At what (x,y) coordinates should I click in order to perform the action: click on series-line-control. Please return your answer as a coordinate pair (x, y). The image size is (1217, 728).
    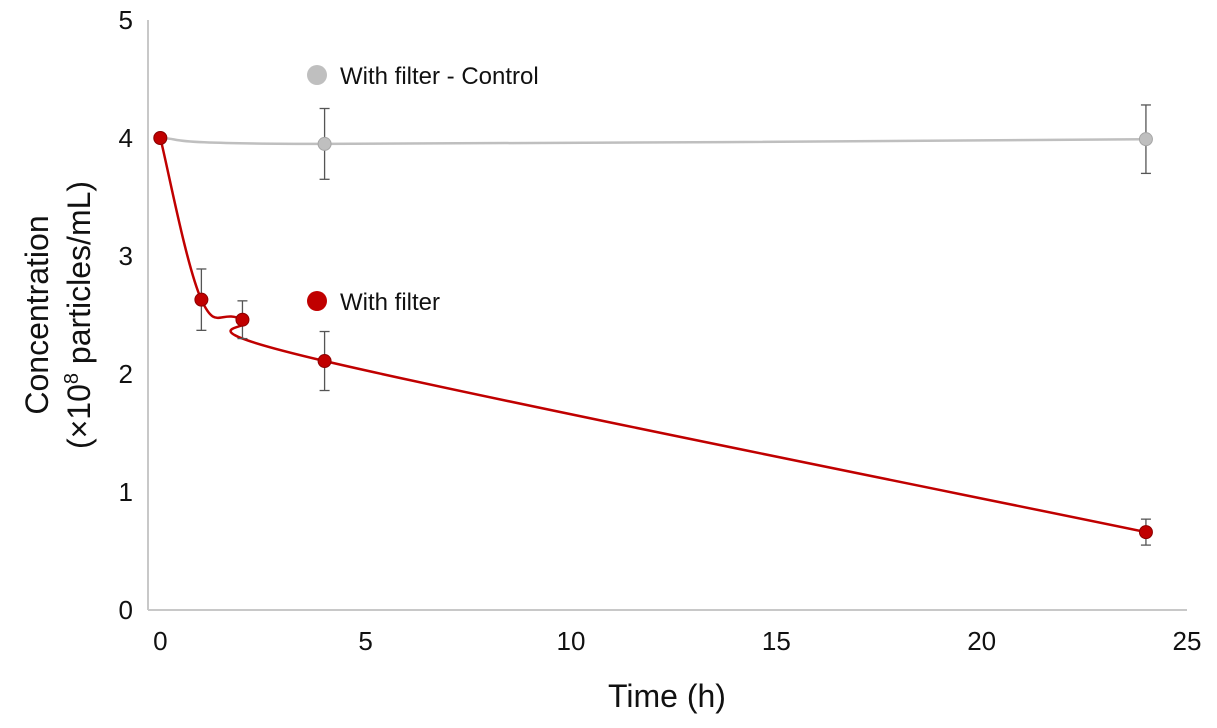
    Looking at the image, I should click on (653, 141).